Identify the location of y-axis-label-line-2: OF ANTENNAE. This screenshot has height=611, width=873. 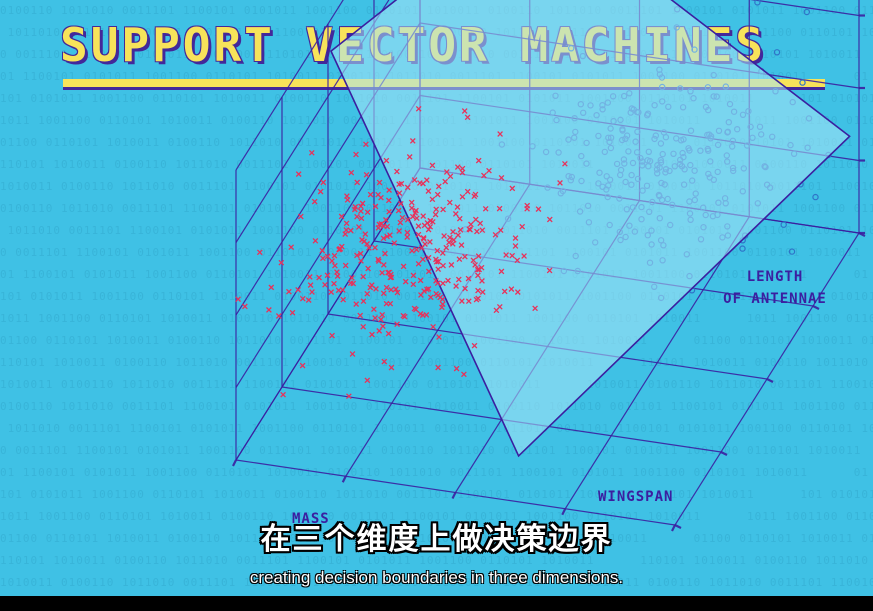
(775, 299).